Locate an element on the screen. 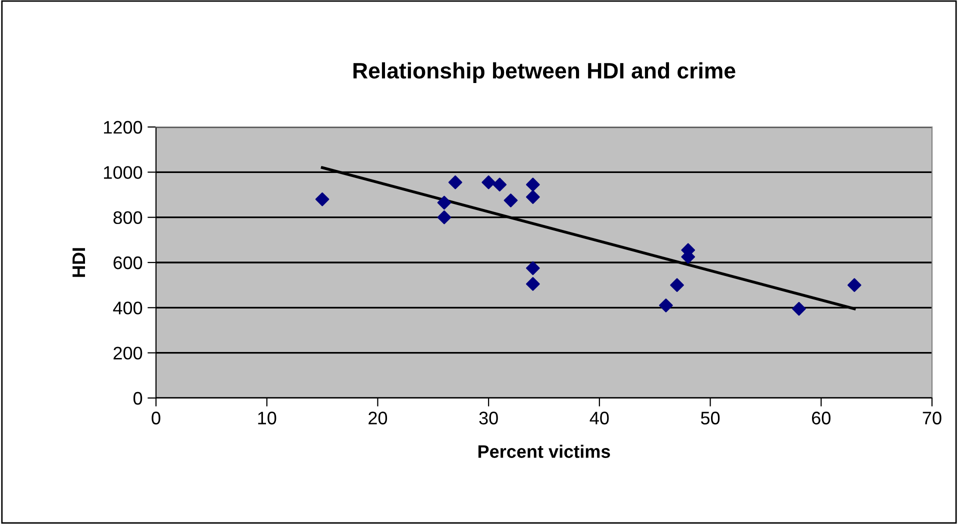 This screenshot has height=524, width=958. x-tick-label: 10 is located at coordinates (267, 418).